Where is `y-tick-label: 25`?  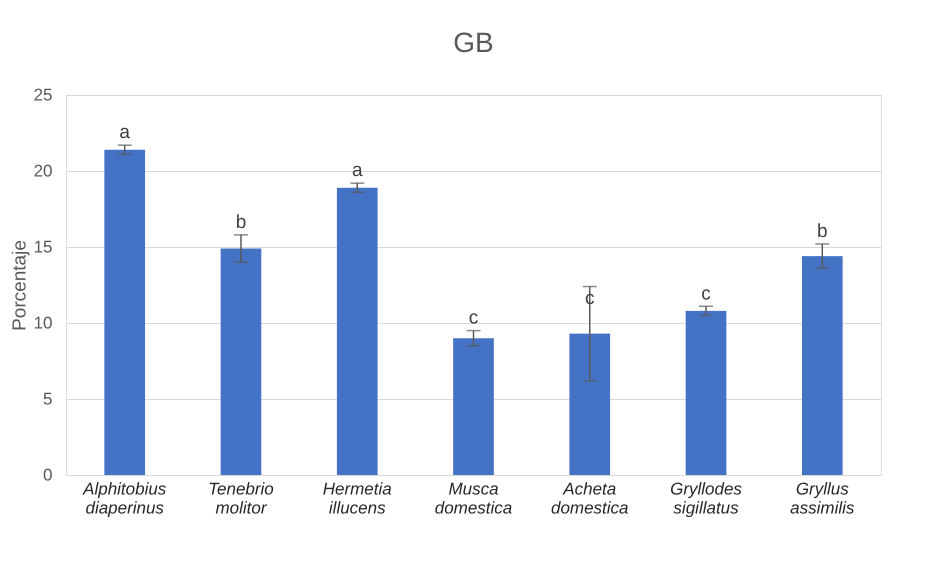 y-tick-label: 25 is located at coordinates (43, 95).